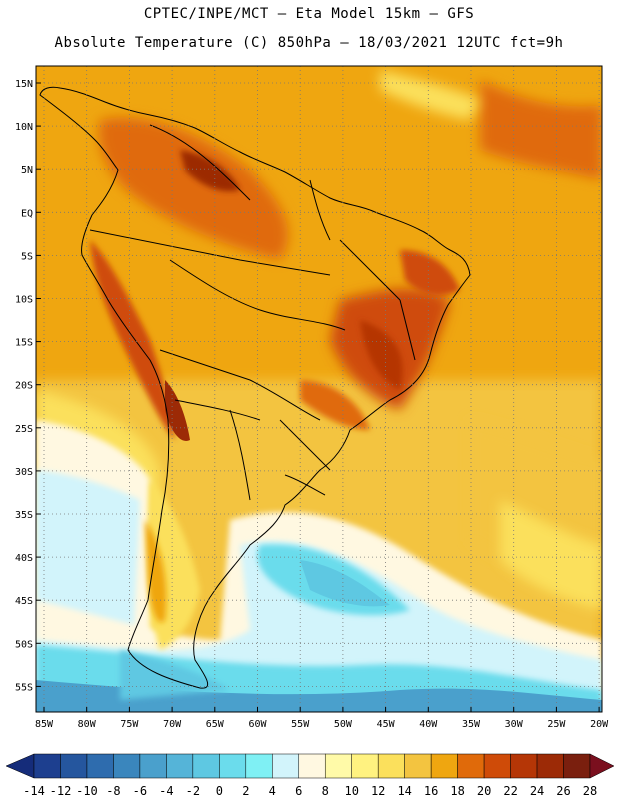 The image size is (618, 800). What do you see at coordinates (537, 791) in the screenshot?
I see `colorbar-label: 24` at bounding box center [537, 791].